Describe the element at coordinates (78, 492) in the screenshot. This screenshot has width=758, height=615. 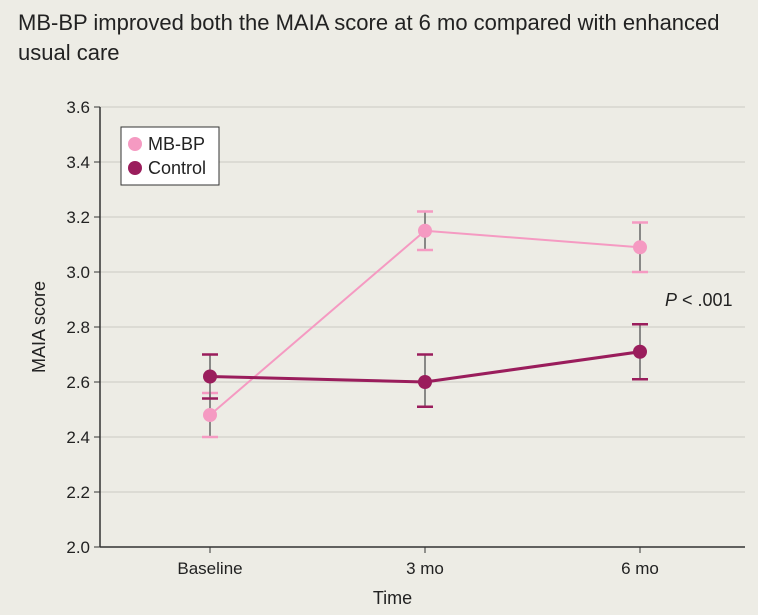
I see `y-tick-label: 2.2` at that location.